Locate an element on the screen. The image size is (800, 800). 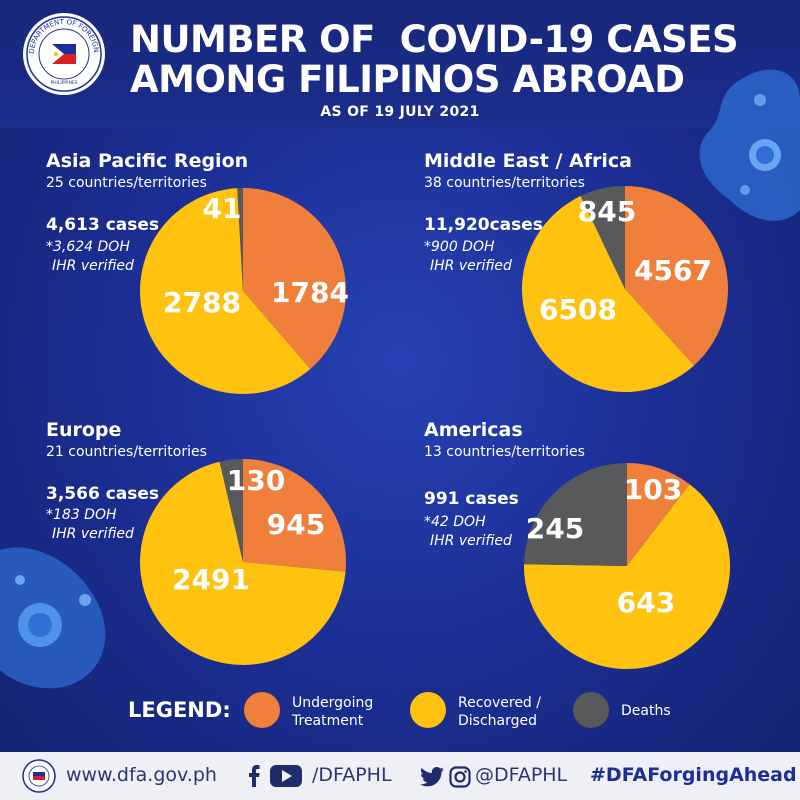
pie-slice-undergoing-treatment-middle-east-africa is located at coordinates (676, 276).